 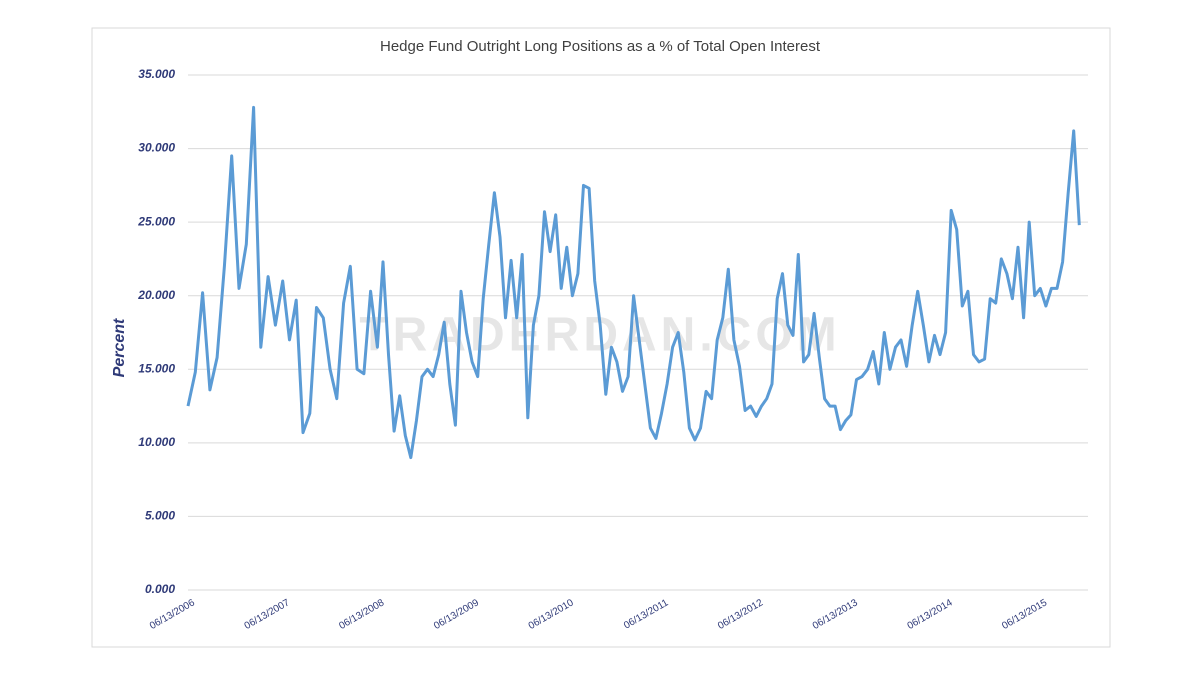 What do you see at coordinates (156, 368) in the screenshot?
I see `y-tick-label: 15.000` at bounding box center [156, 368].